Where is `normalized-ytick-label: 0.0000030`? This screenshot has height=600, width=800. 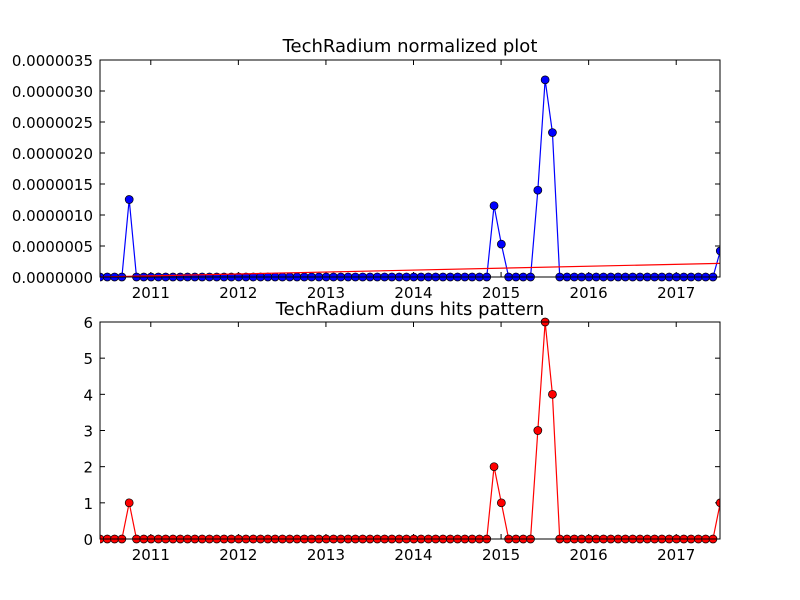 normalized-ytick-label: 0.0000030 is located at coordinates (52, 92).